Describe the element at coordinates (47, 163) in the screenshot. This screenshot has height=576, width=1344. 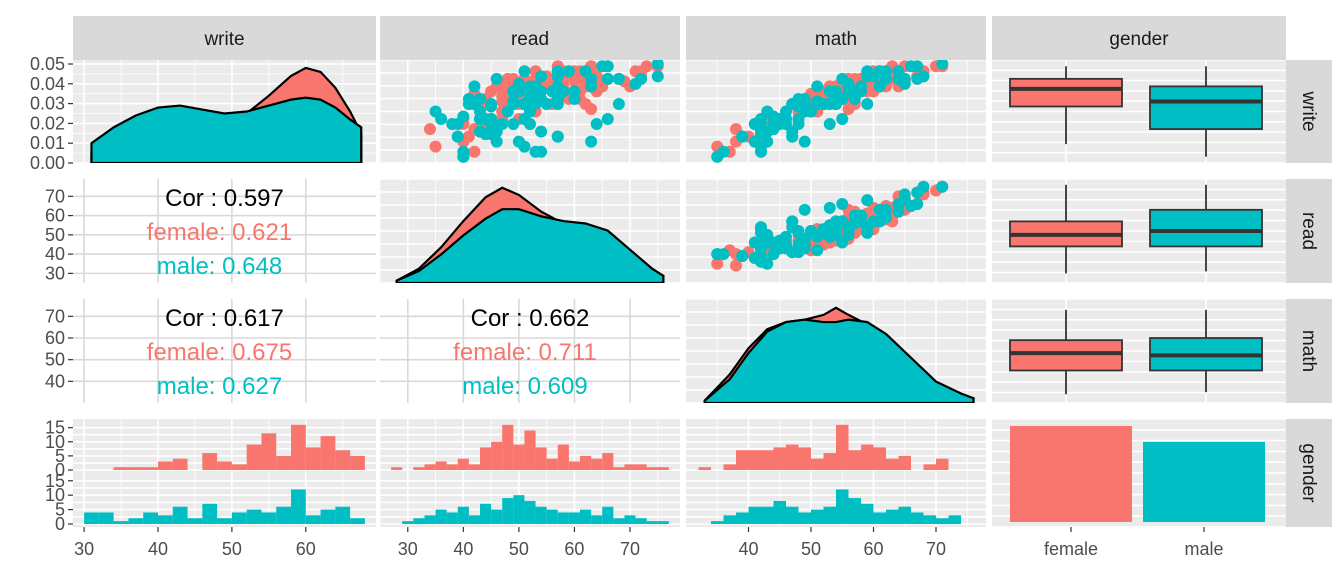
I see `y-tick-label-density: 0.00` at that location.